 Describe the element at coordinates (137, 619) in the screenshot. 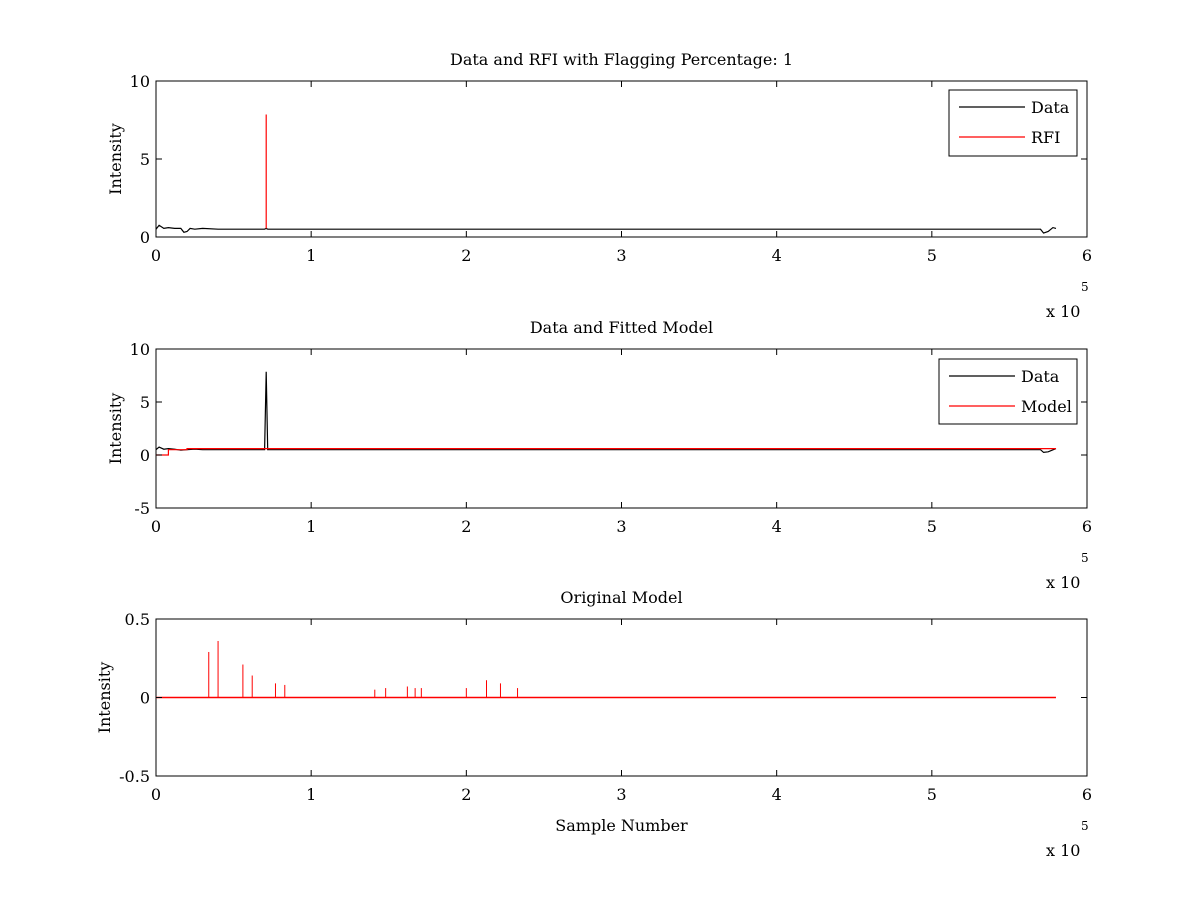

I see `y-tick-label: 0.5` at that location.